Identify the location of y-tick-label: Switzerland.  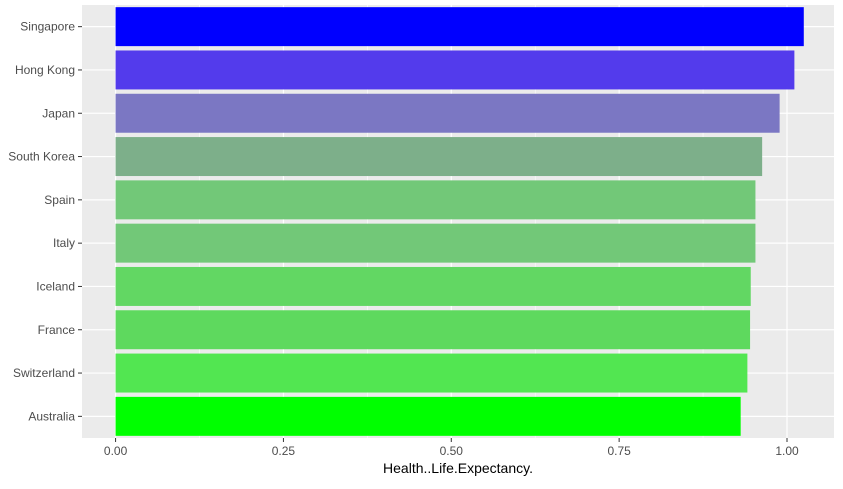
(44, 373).